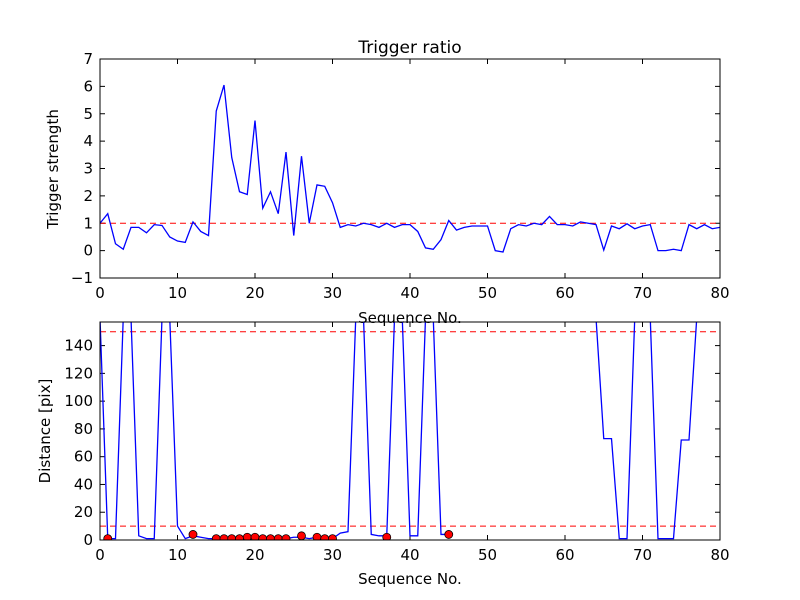 Image resolution: width=800 pixels, height=600 pixels. Describe the element at coordinates (83, 484) in the screenshot. I see `y-tick-label: 40` at that location.